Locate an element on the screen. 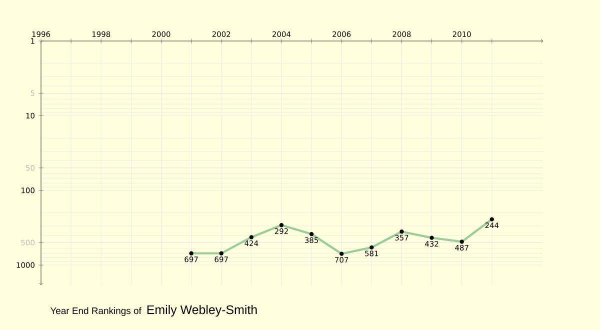  text: Emily Webley-Smith is located at coordinates (202, 310).